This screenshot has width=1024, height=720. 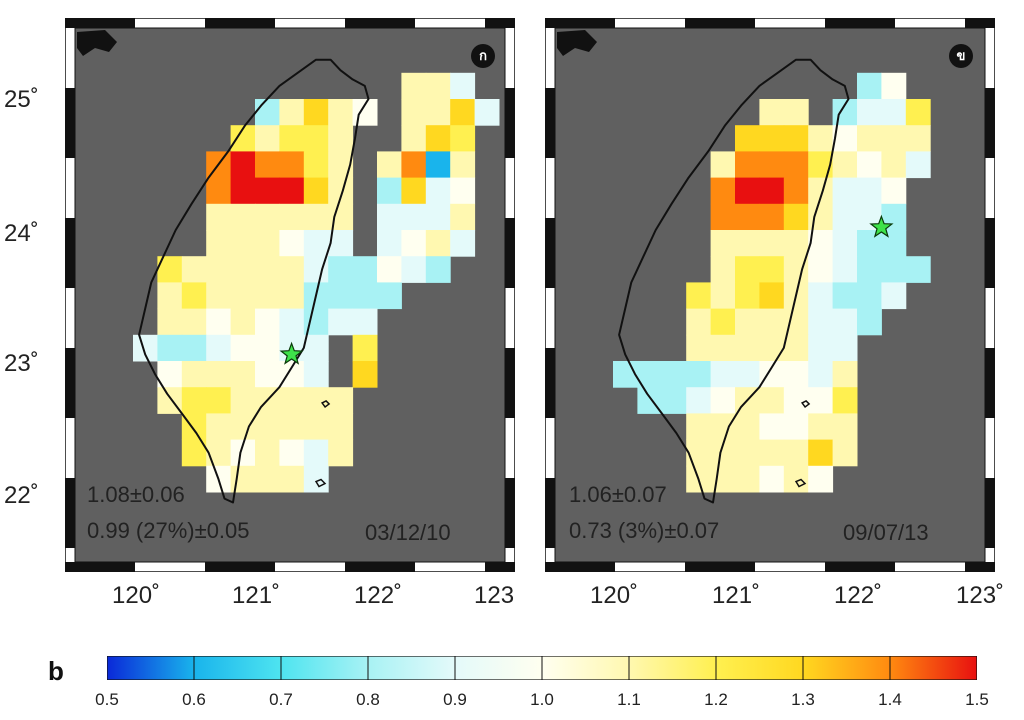 What do you see at coordinates (542, 668) in the screenshot?
I see `colorbar` at bounding box center [542, 668].